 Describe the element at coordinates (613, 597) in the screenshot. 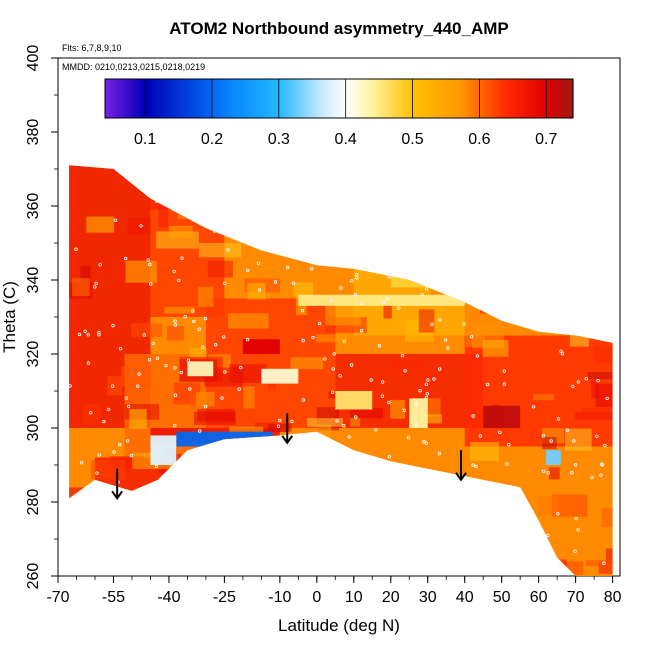

I see `x-tick-label: 80` at that location.